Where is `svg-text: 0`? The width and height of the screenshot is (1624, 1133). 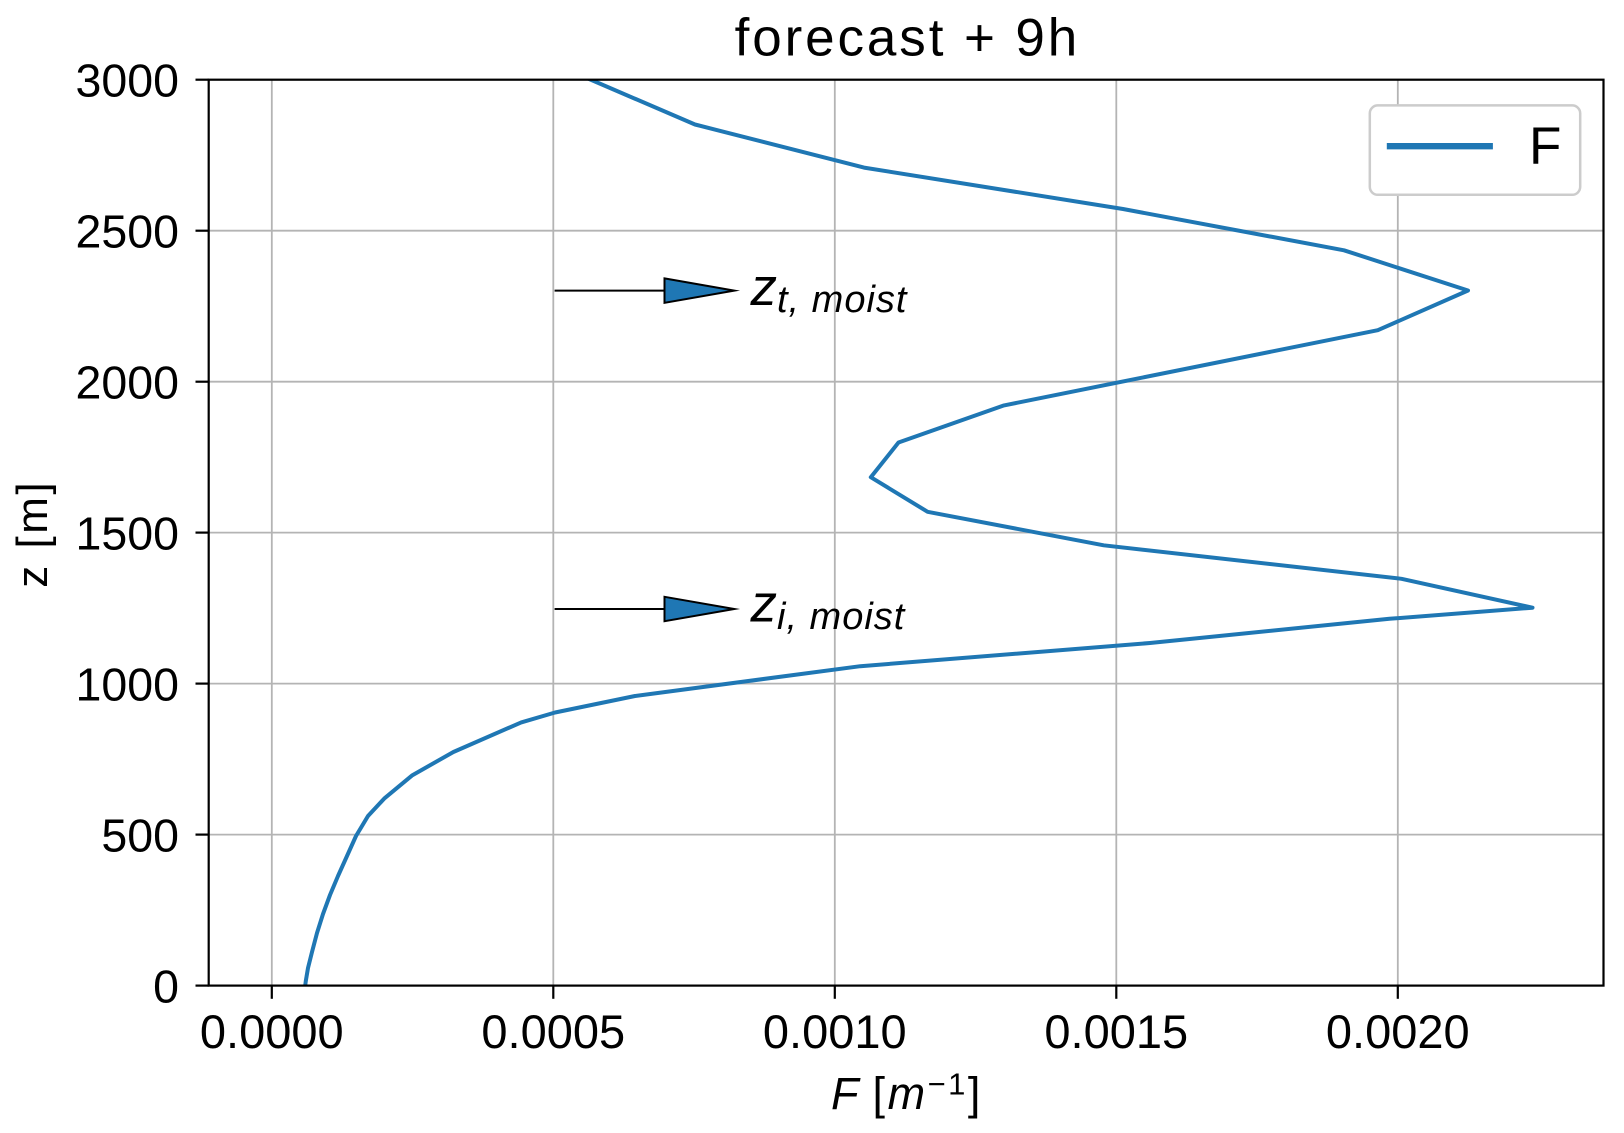
svg-text: 0 is located at coordinates (166, 987).